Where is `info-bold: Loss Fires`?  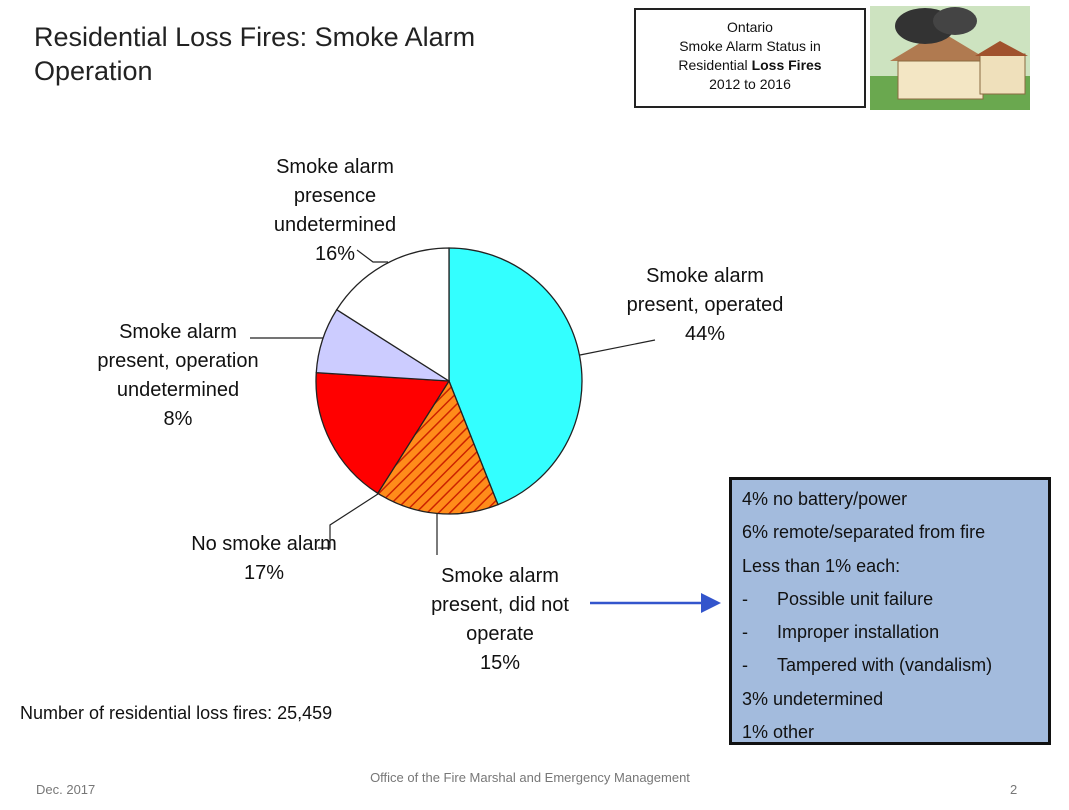
info-bold: Loss Fires is located at coordinates (786, 65).